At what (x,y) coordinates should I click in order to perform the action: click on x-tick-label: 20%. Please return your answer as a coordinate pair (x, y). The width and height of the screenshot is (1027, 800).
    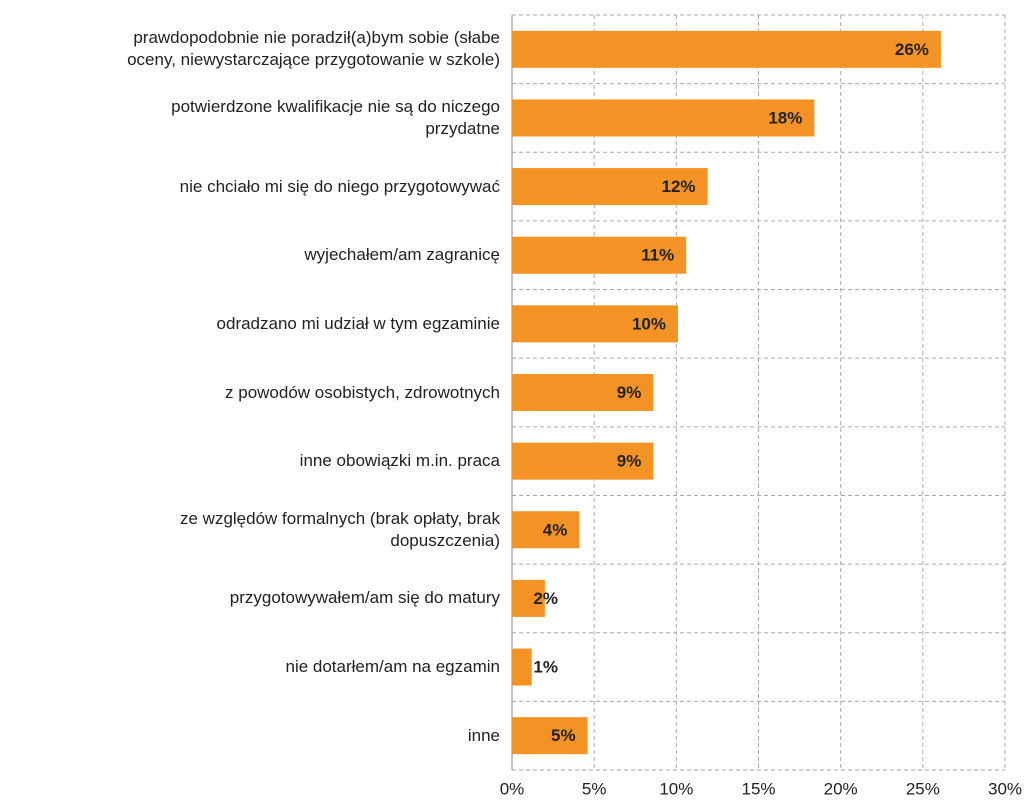
    Looking at the image, I should click on (841, 788).